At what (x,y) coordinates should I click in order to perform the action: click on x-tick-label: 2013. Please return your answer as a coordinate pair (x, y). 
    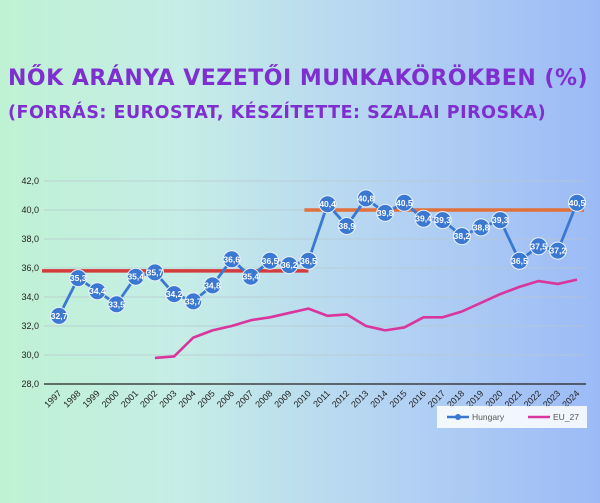
    Looking at the image, I should click on (359, 398).